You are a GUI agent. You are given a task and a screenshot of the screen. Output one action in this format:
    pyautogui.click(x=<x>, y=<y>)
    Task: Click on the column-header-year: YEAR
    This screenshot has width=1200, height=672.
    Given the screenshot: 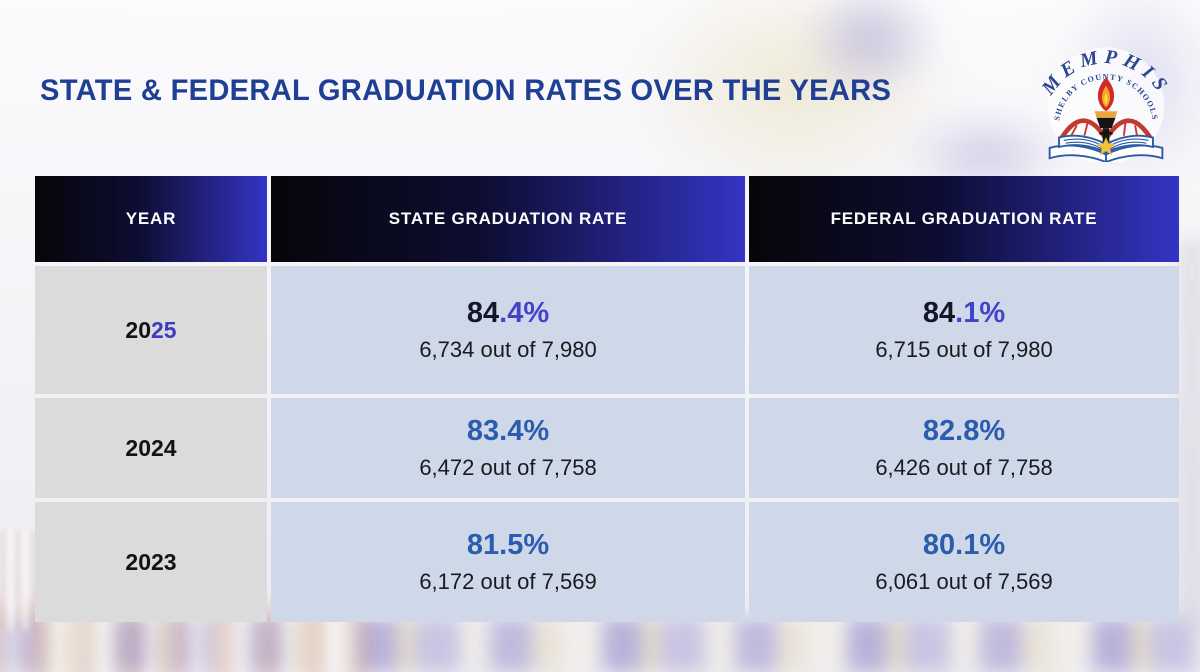 What is the action you would take?
    pyautogui.click(x=151, y=219)
    